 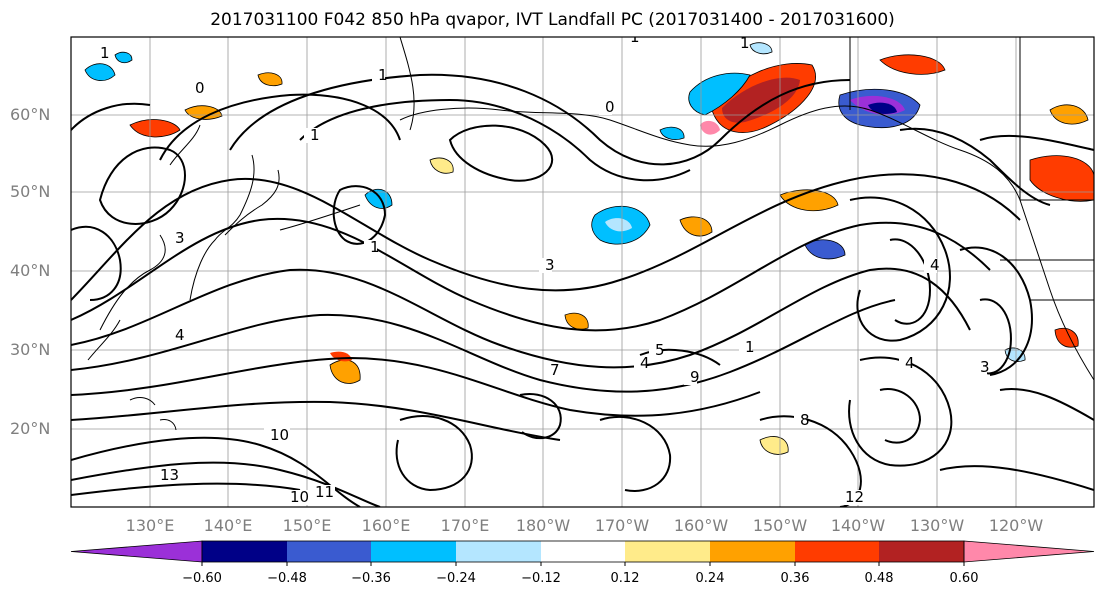 I want to click on colorbar-tick-label: −0.36, so click(x=371, y=578).